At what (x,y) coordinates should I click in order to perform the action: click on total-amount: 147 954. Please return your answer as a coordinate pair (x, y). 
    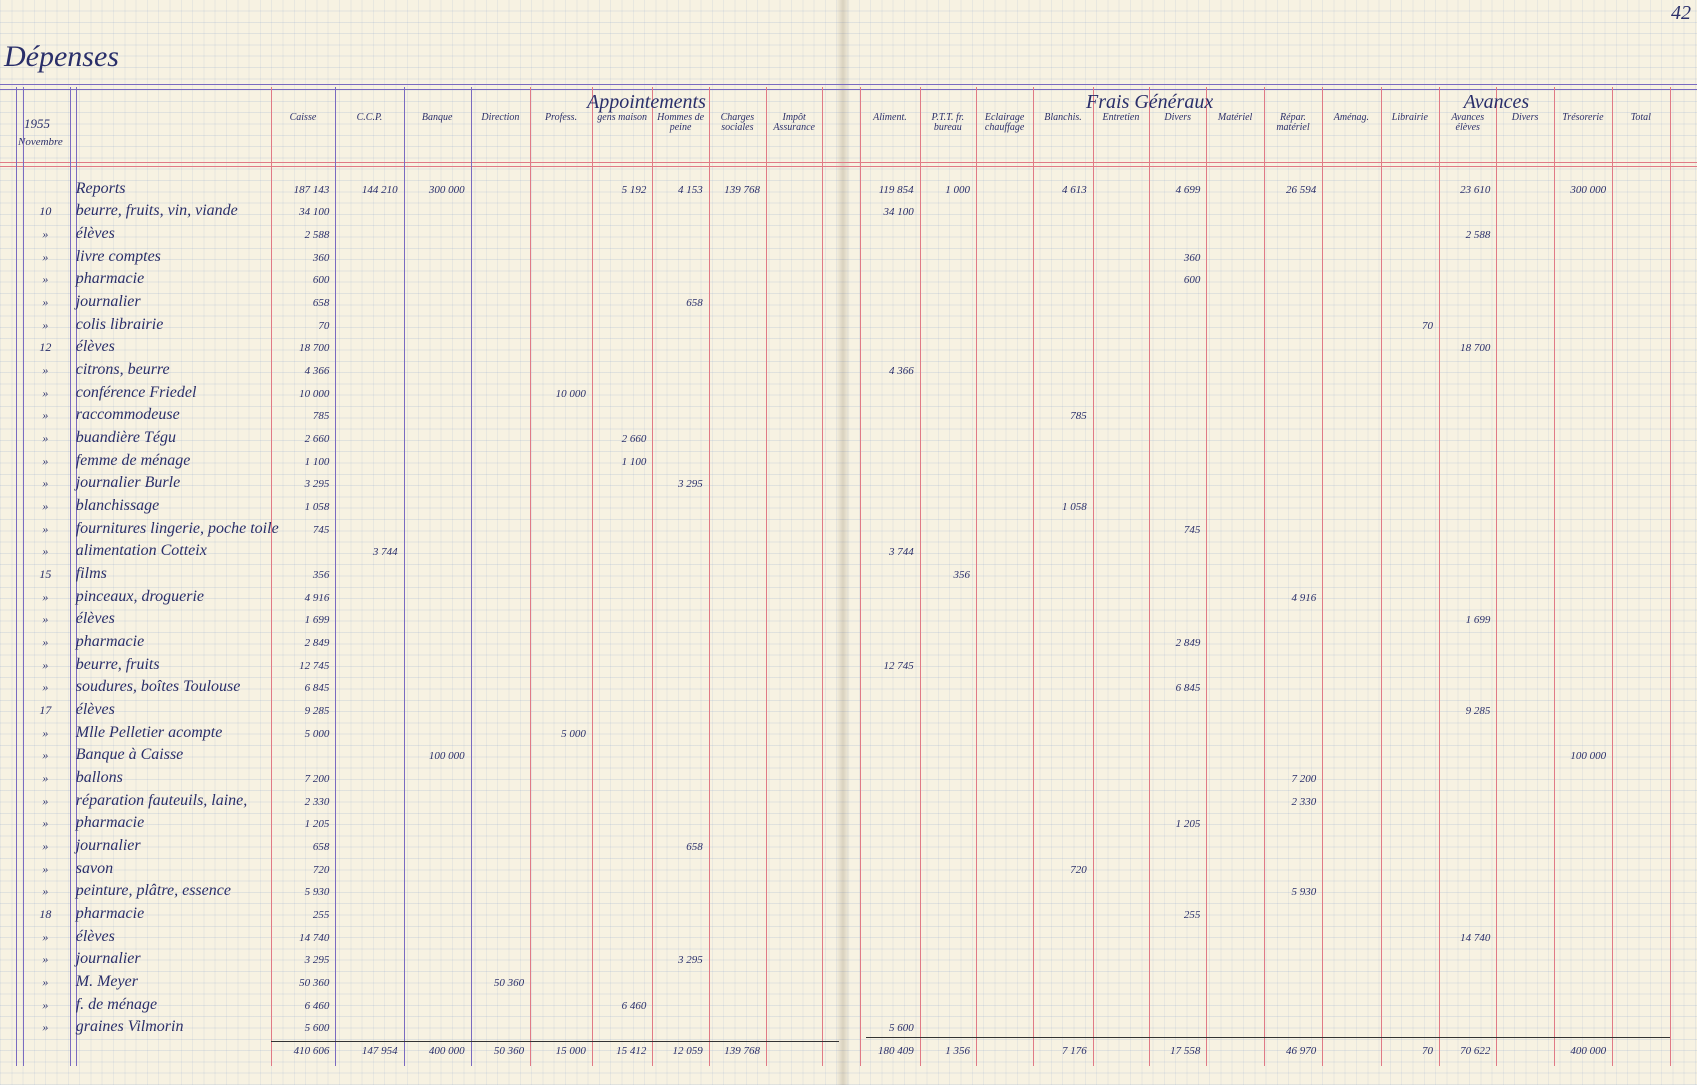
    Looking at the image, I should click on (379, 1051).